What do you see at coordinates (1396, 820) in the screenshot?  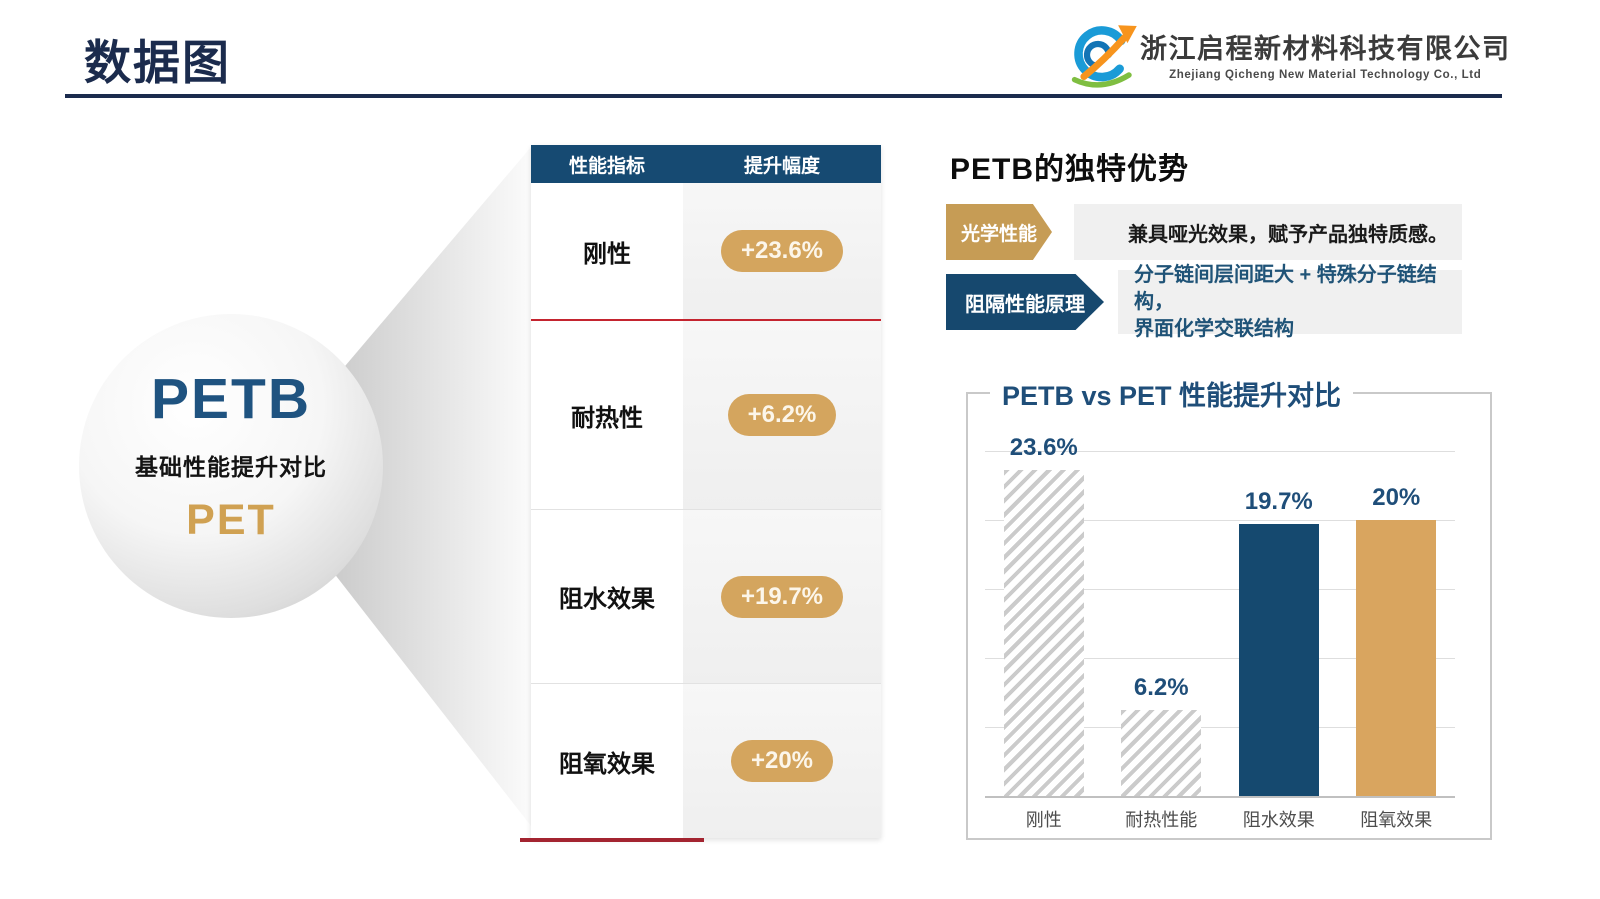 I see `category-label: 阻氧效果` at bounding box center [1396, 820].